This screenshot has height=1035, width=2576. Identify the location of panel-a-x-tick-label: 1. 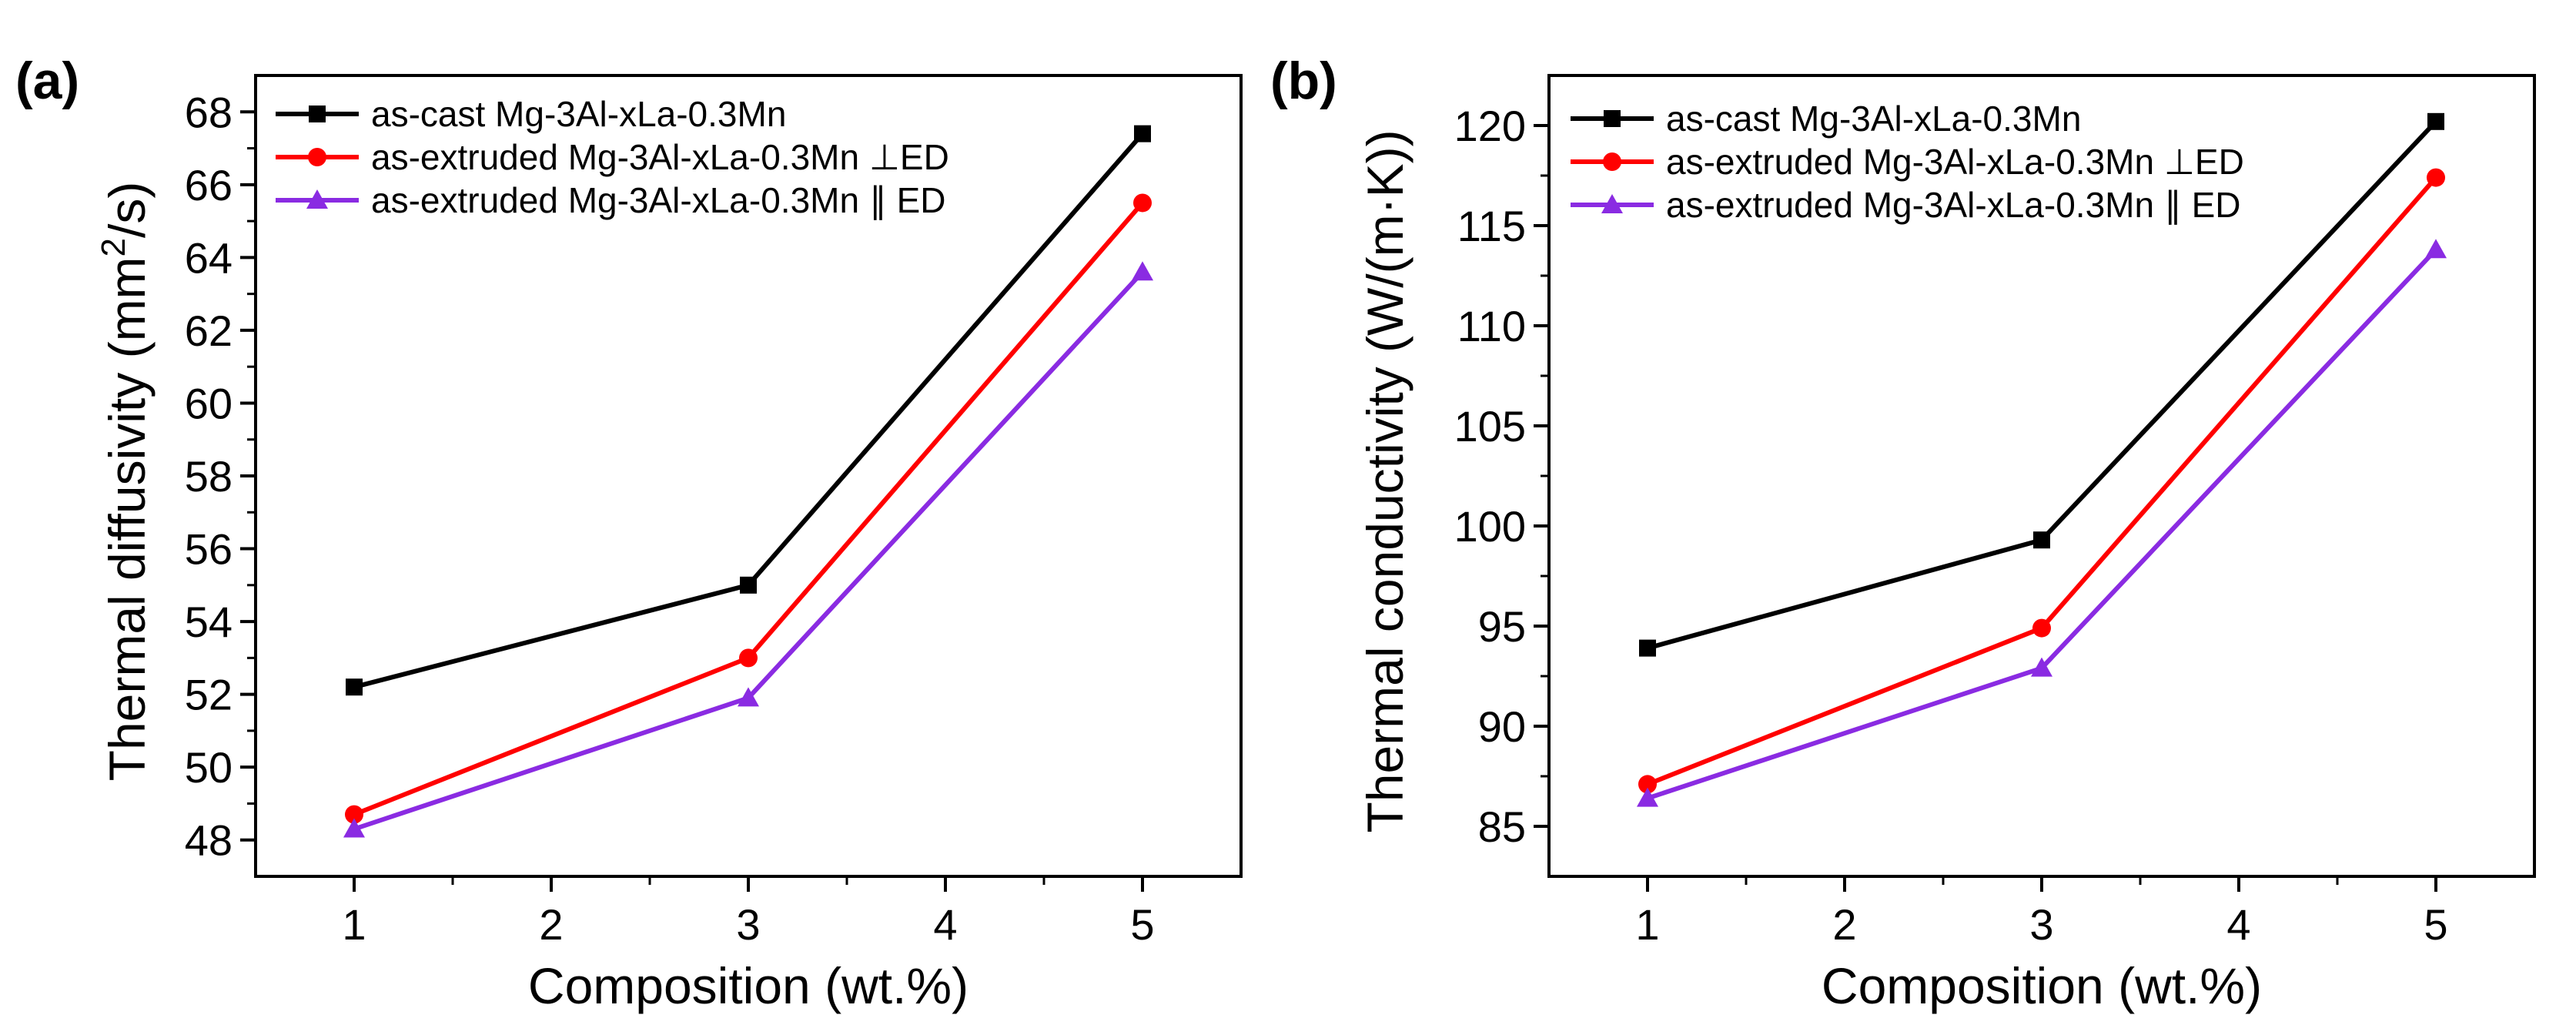
(354, 924).